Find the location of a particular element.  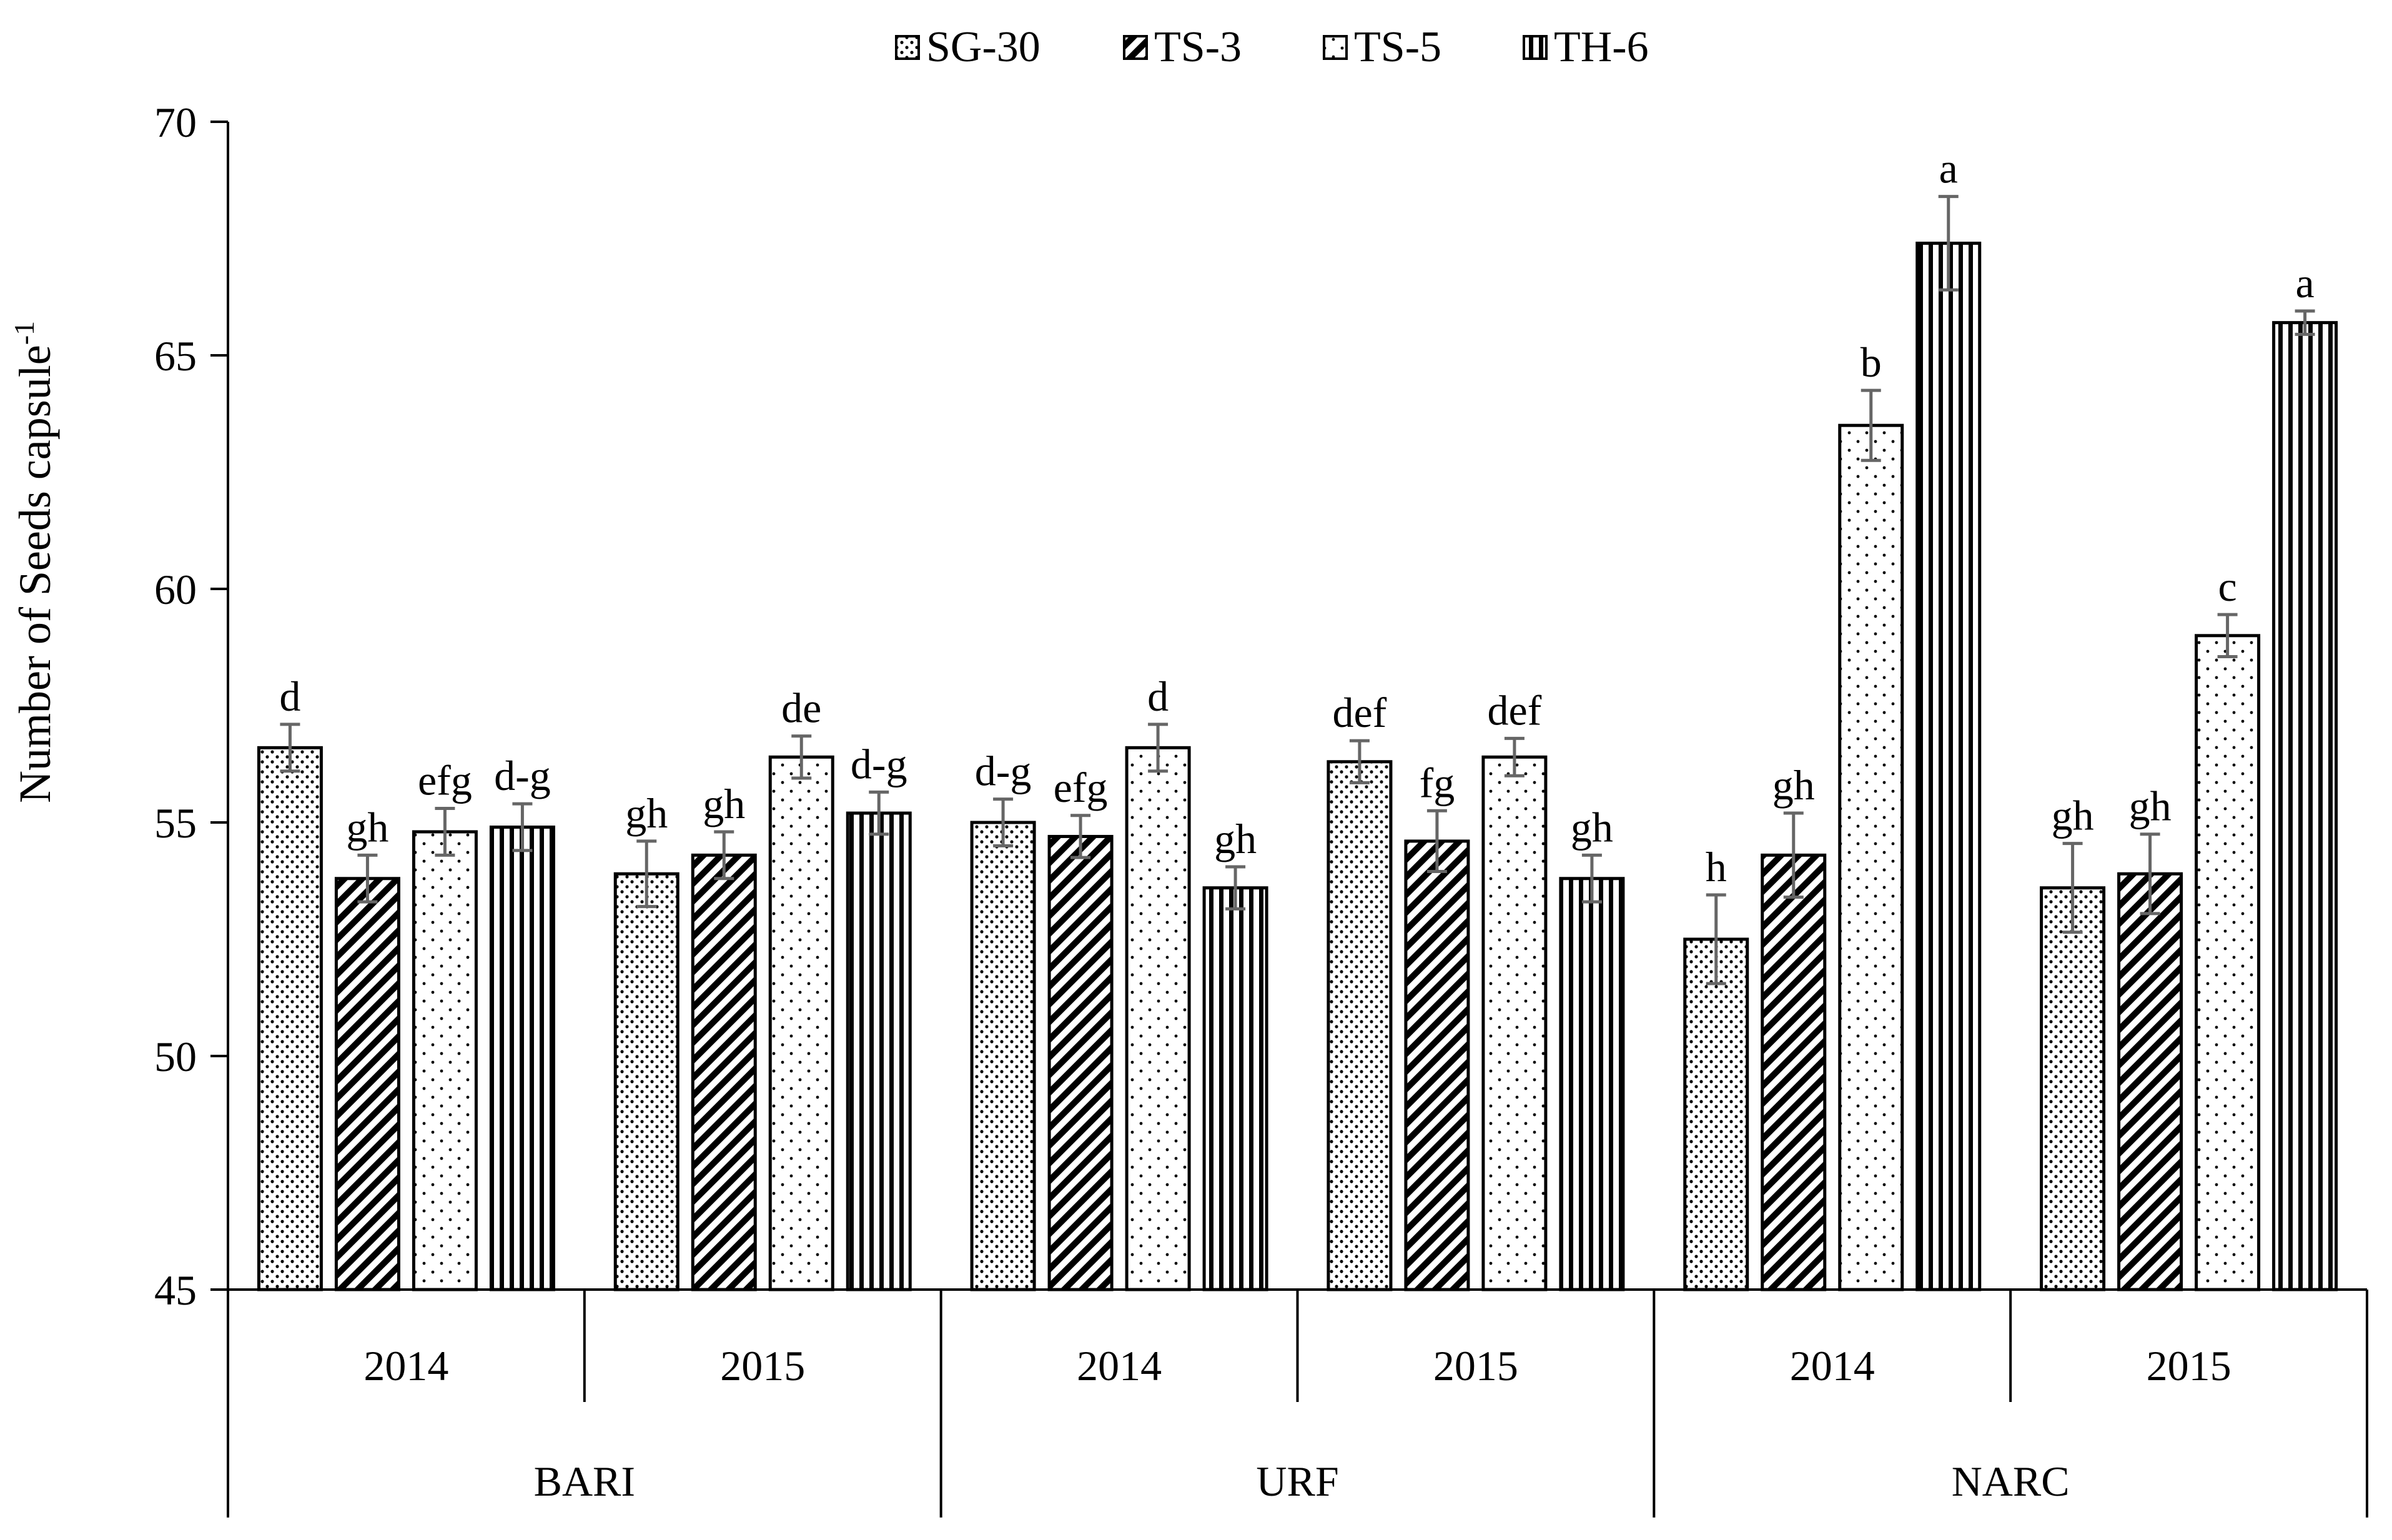

y-tick-label: 70 is located at coordinates (175, 122).